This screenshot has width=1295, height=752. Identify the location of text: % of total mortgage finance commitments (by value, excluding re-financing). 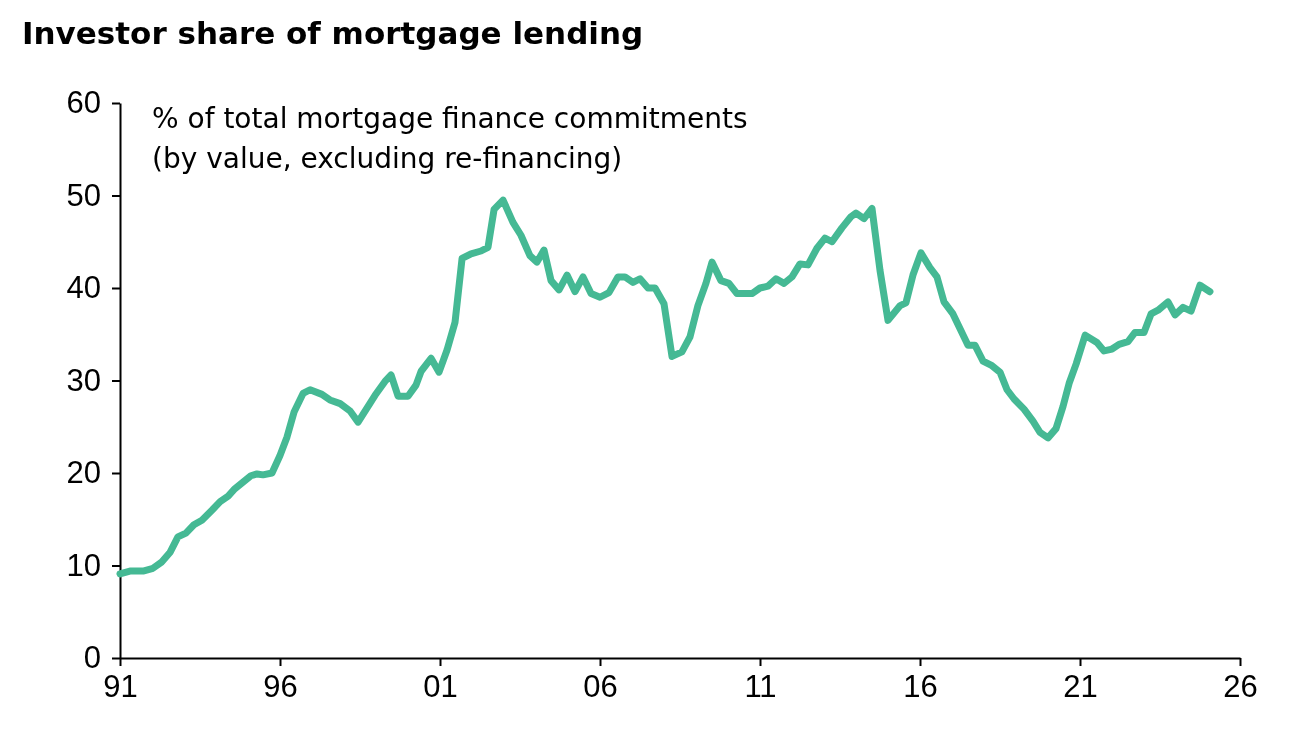
(450, 138).